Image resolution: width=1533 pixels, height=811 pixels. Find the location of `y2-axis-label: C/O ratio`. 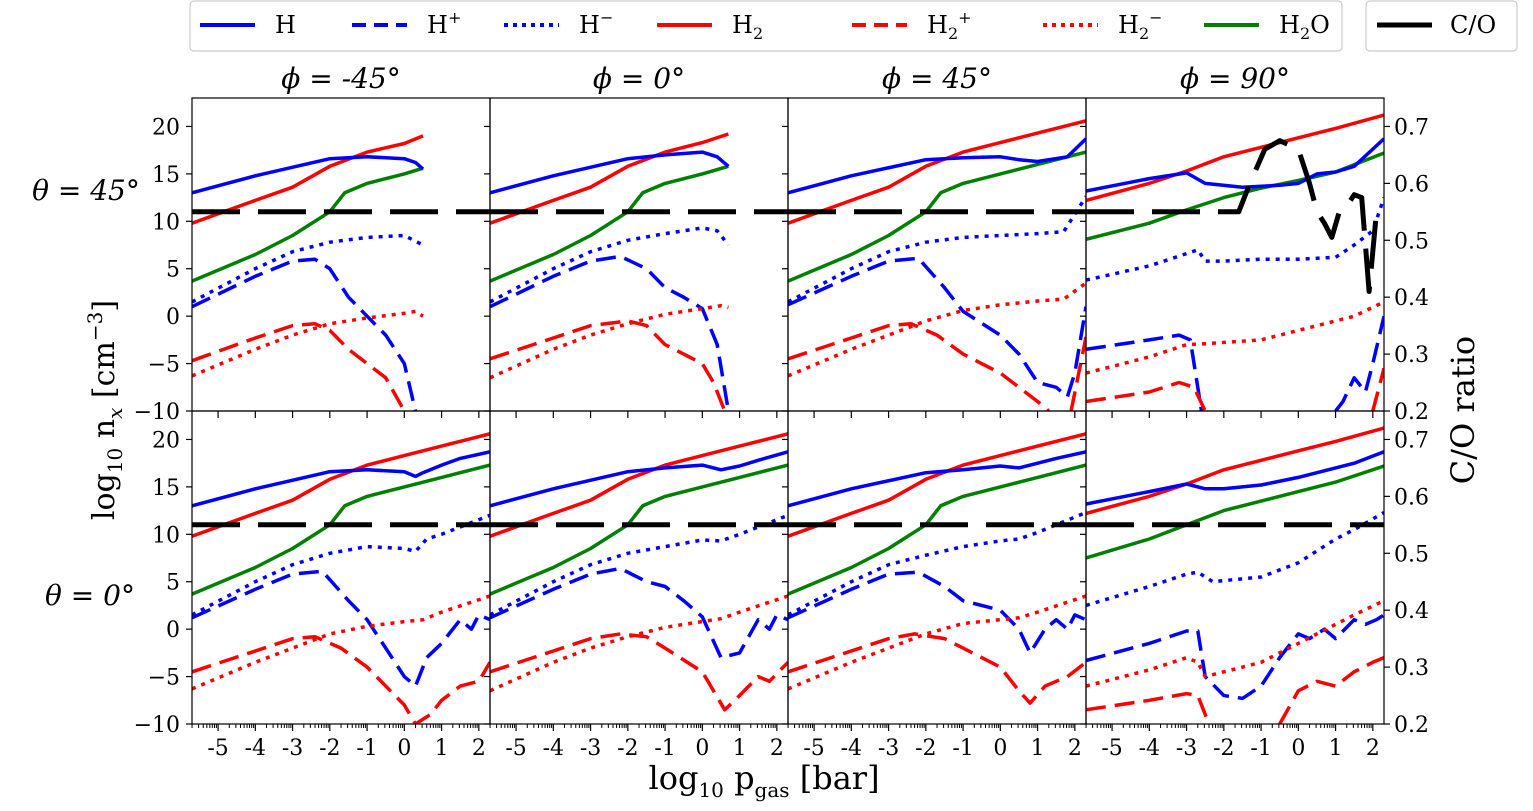

y2-axis-label: C/O ratio is located at coordinates (1463, 410).